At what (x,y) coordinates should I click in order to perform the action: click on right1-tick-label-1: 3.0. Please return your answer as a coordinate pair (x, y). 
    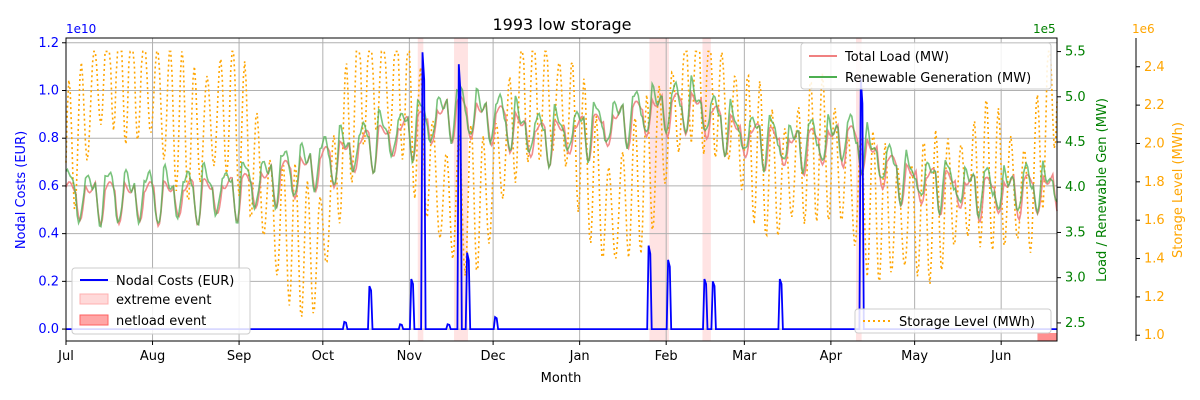
    Looking at the image, I should click on (1075, 278).